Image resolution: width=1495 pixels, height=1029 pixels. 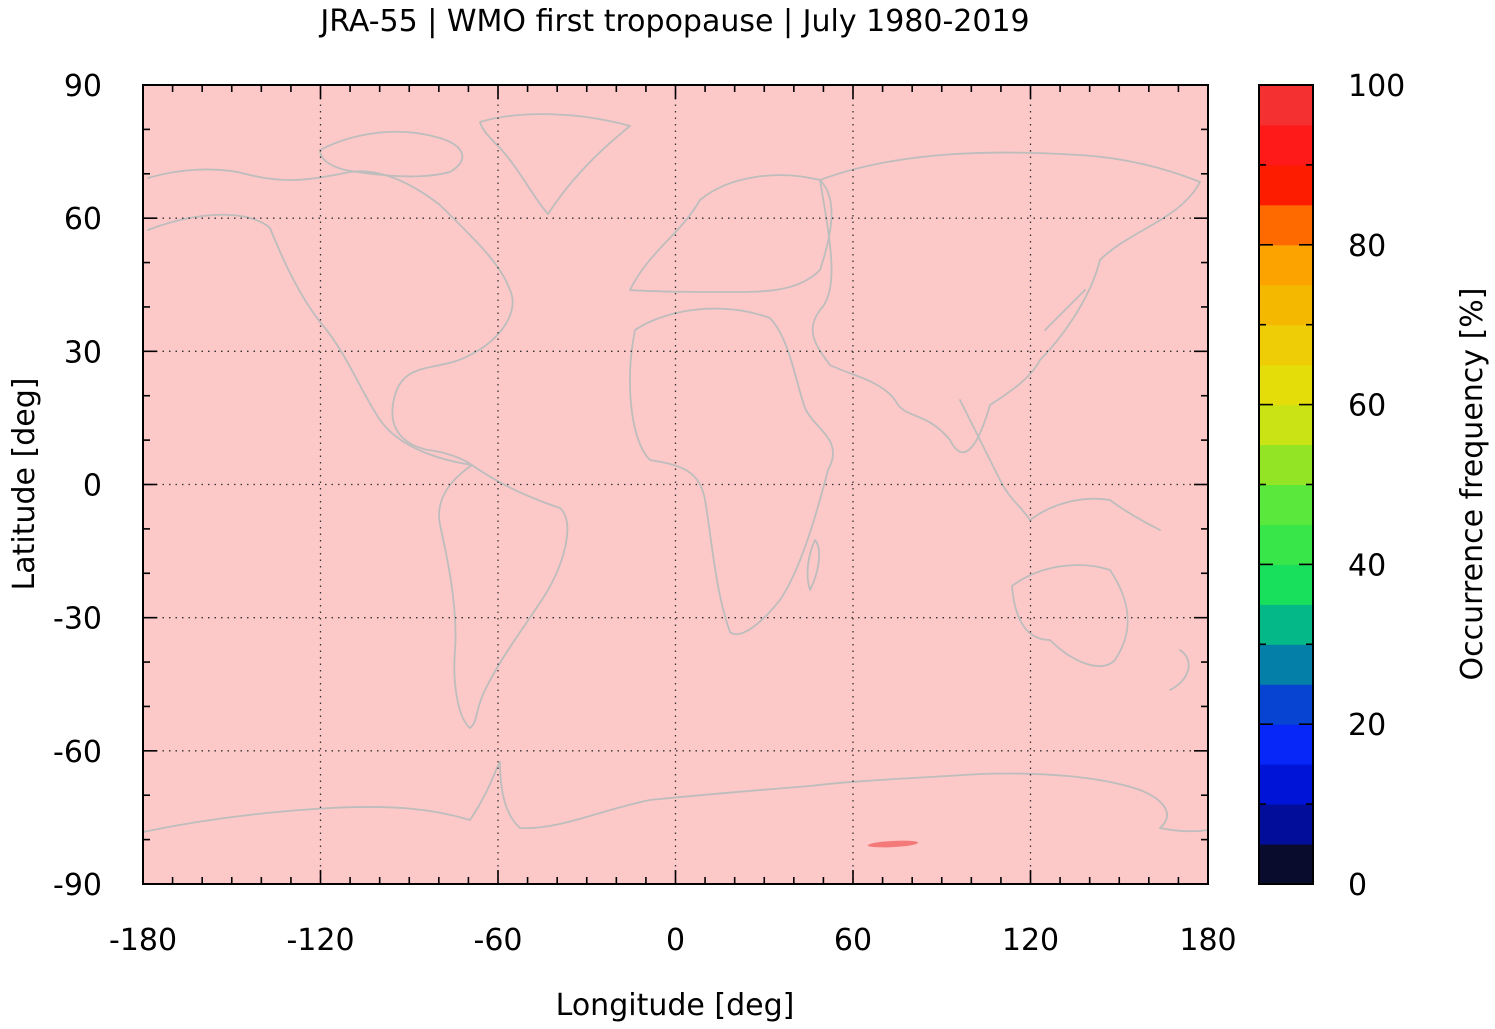 What do you see at coordinates (1376, 86) in the screenshot?
I see `colorbar-tick-label: 100` at bounding box center [1376, 86].